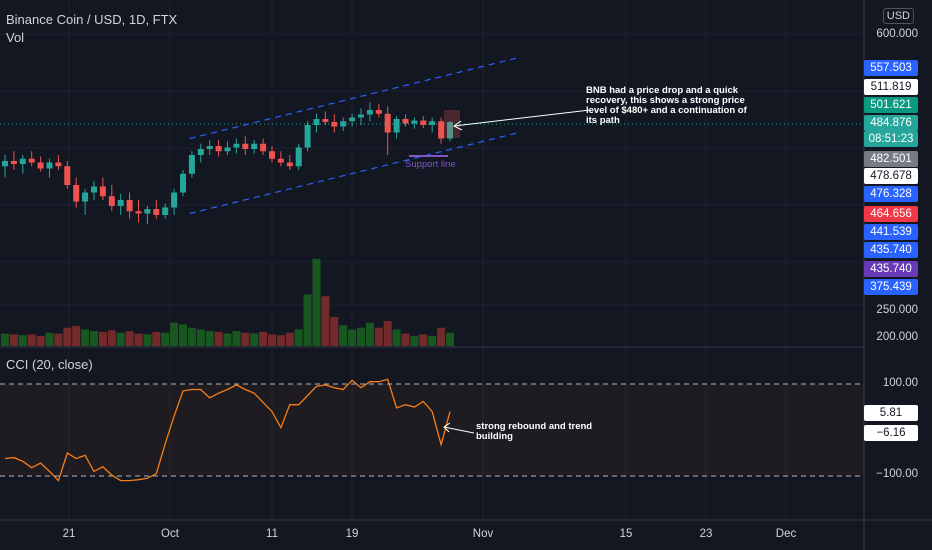 This screenshot has height=550, width=932. I want to click on price-tag: 557.503, so click(891, 68).